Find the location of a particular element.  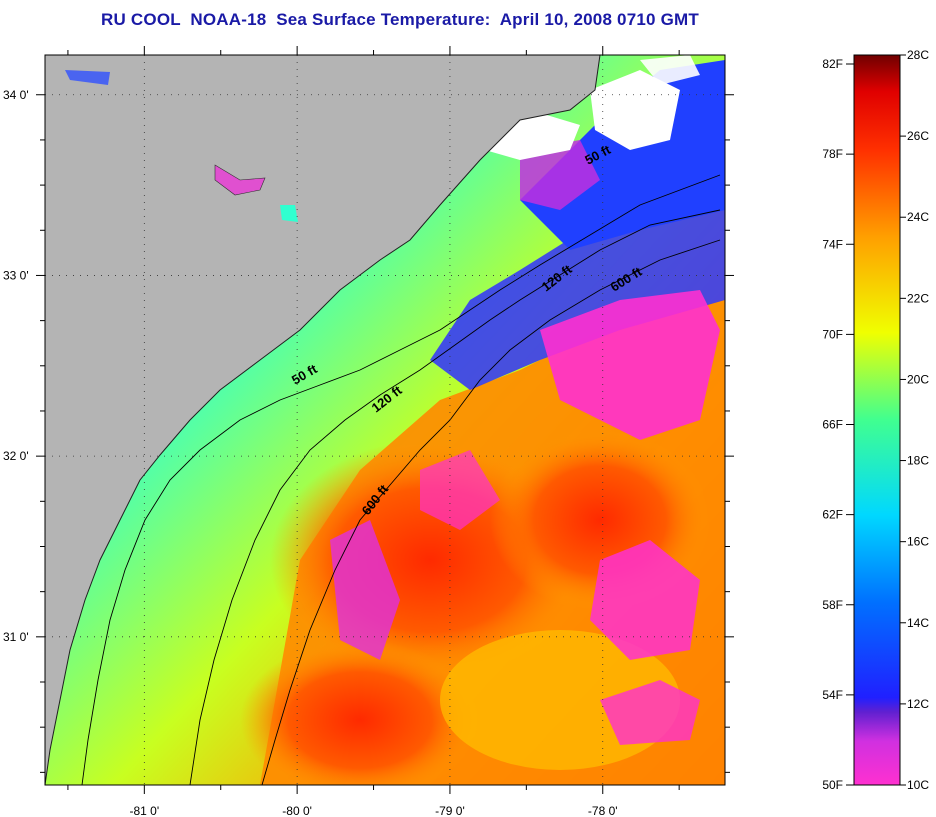

lat-tick-label: 33 0' is located at coordinates (16, 275).